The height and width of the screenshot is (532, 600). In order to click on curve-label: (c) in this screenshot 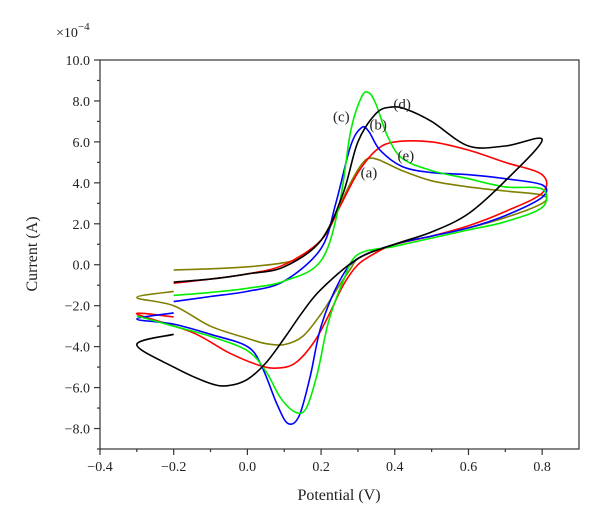, I will do `click(341, 117)`.